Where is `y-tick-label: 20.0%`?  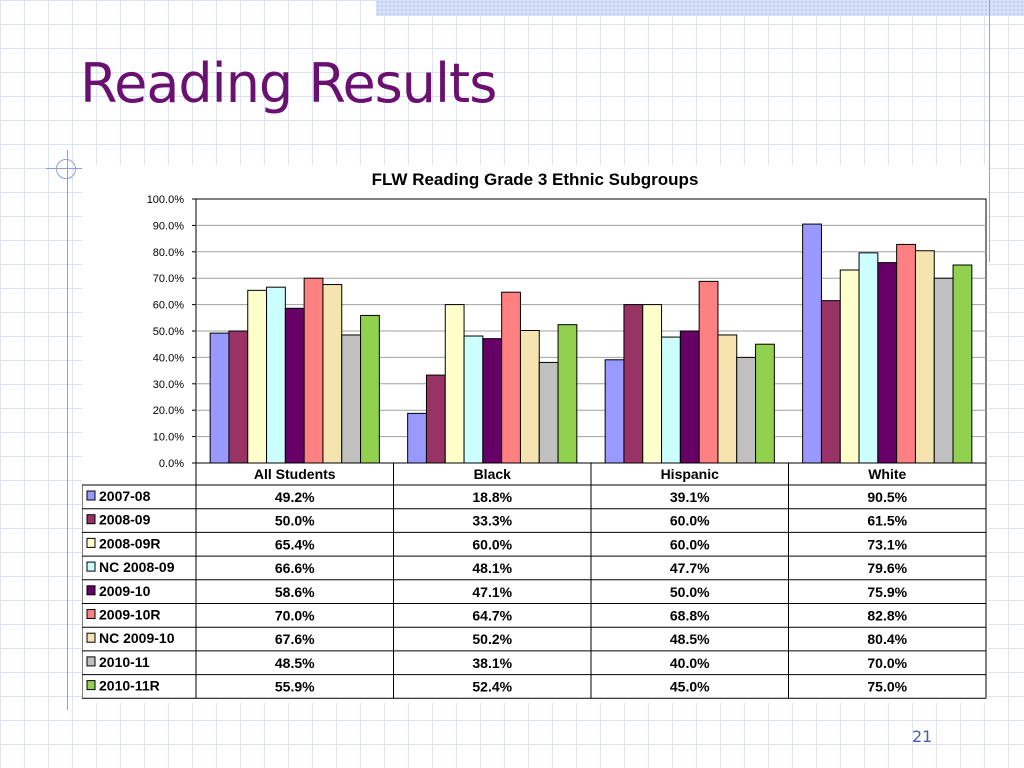 y-tick-label: 20.0% is located at coordinates (168, 411).